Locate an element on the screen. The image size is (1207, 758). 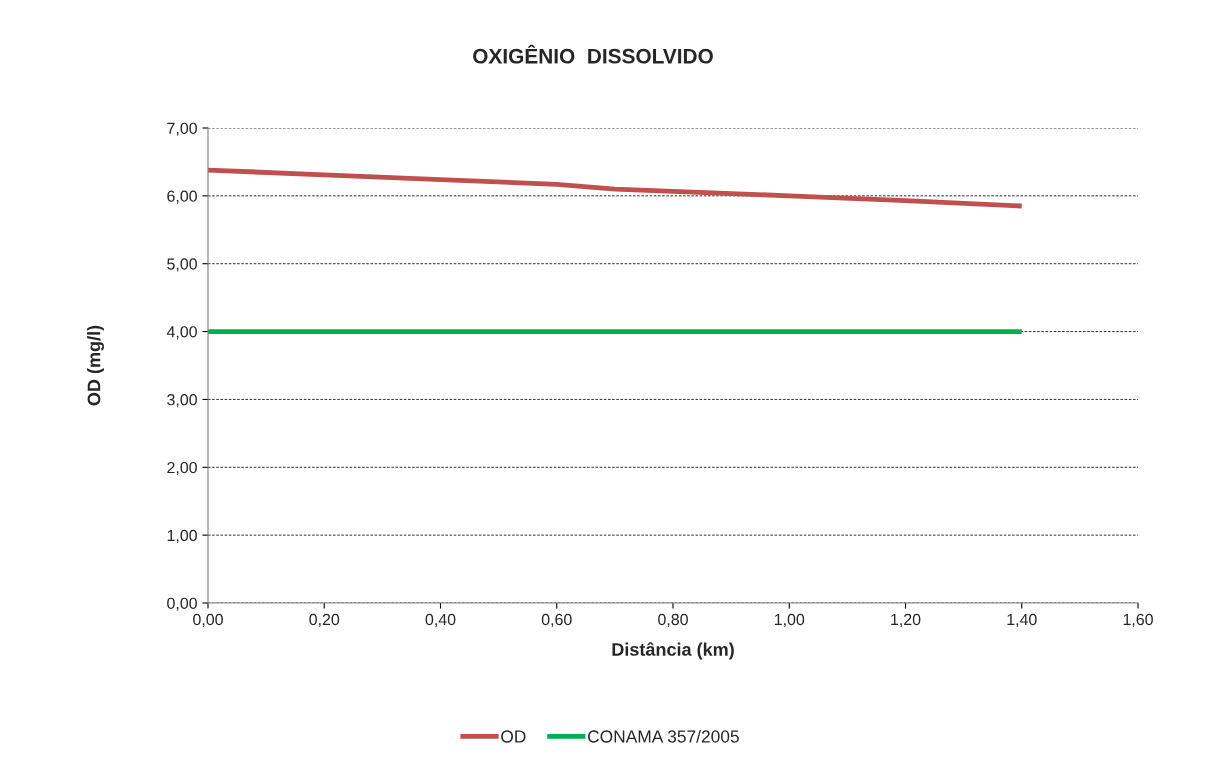
x-tick-label: 0,20 is located at coordinates (324, 620).